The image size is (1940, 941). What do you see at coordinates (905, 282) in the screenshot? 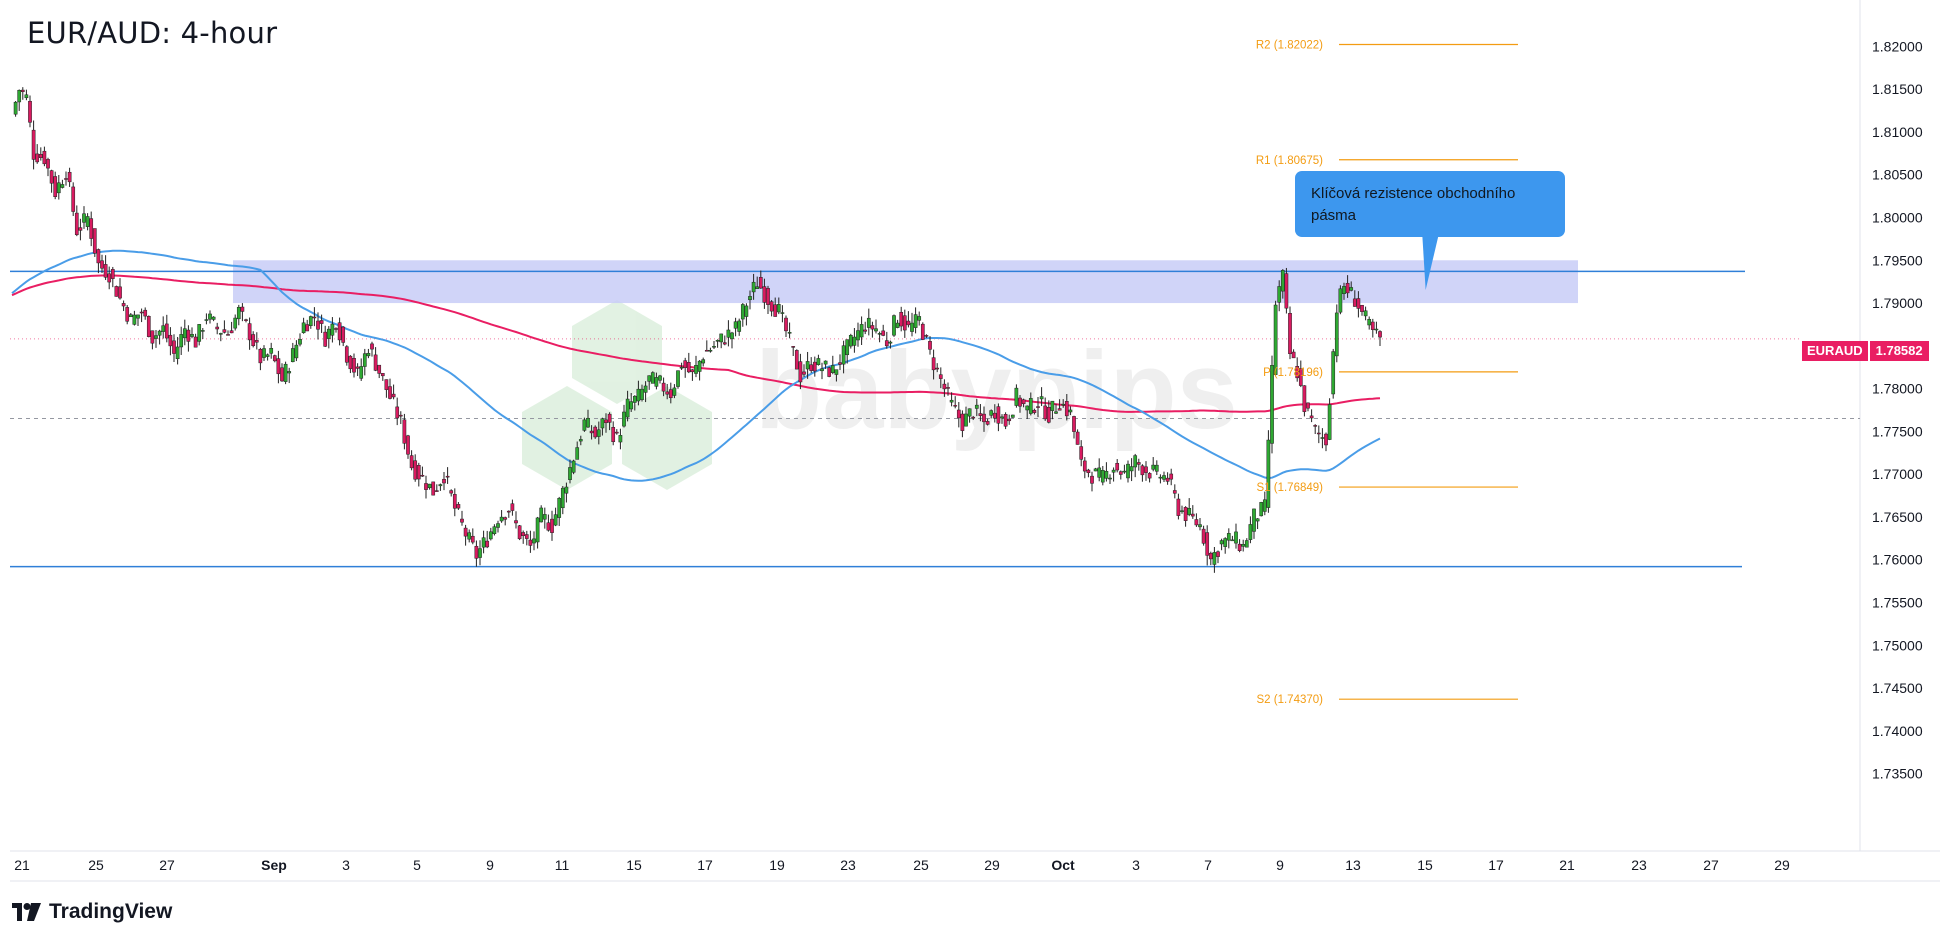
I see `resistance-zone` at bounding box center [905, 282].